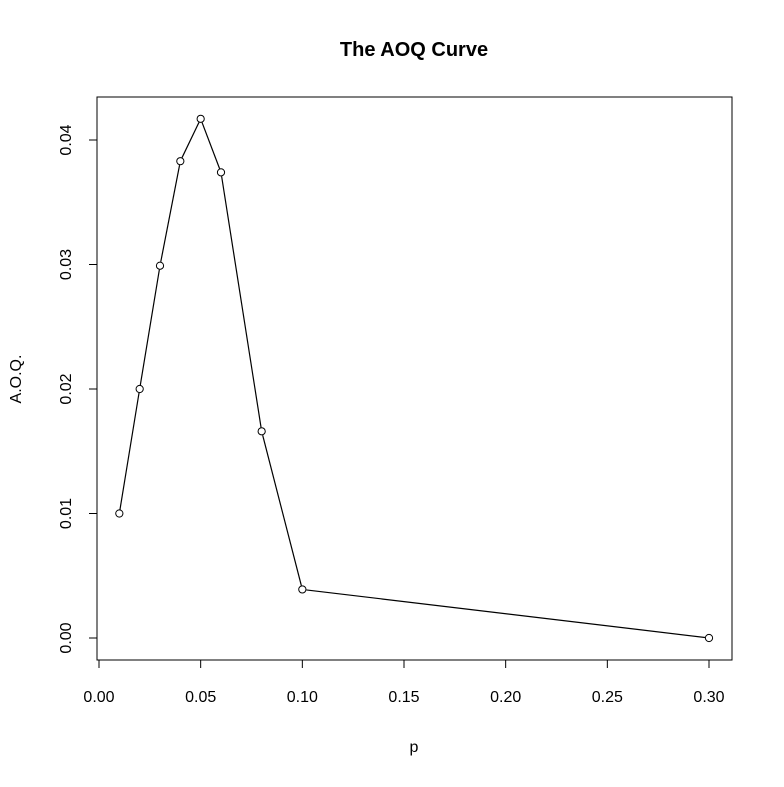  I want to click on x-tick-label: 0.20, so click(505, 697).